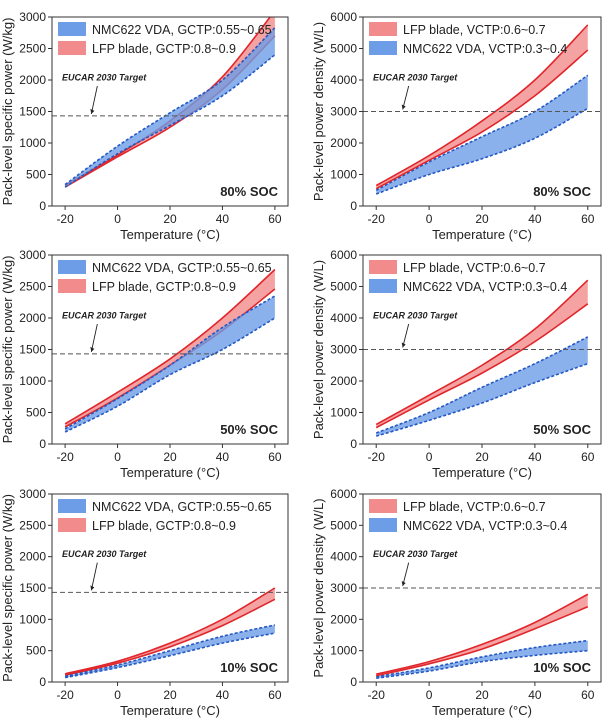 The width and height of the screenshot is (608, 720). Describe the element at coordinates (474, 268) in the screenshot. I see `legend-label-lfp: LFP blade, VCTP:0.6~0.7` at that location.